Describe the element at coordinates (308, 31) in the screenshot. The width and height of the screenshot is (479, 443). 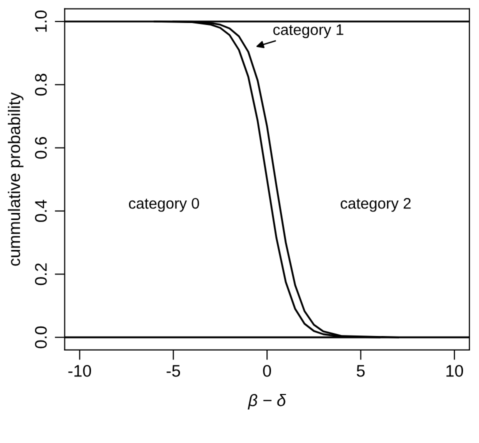
I see `annotation: category 1` at that location.